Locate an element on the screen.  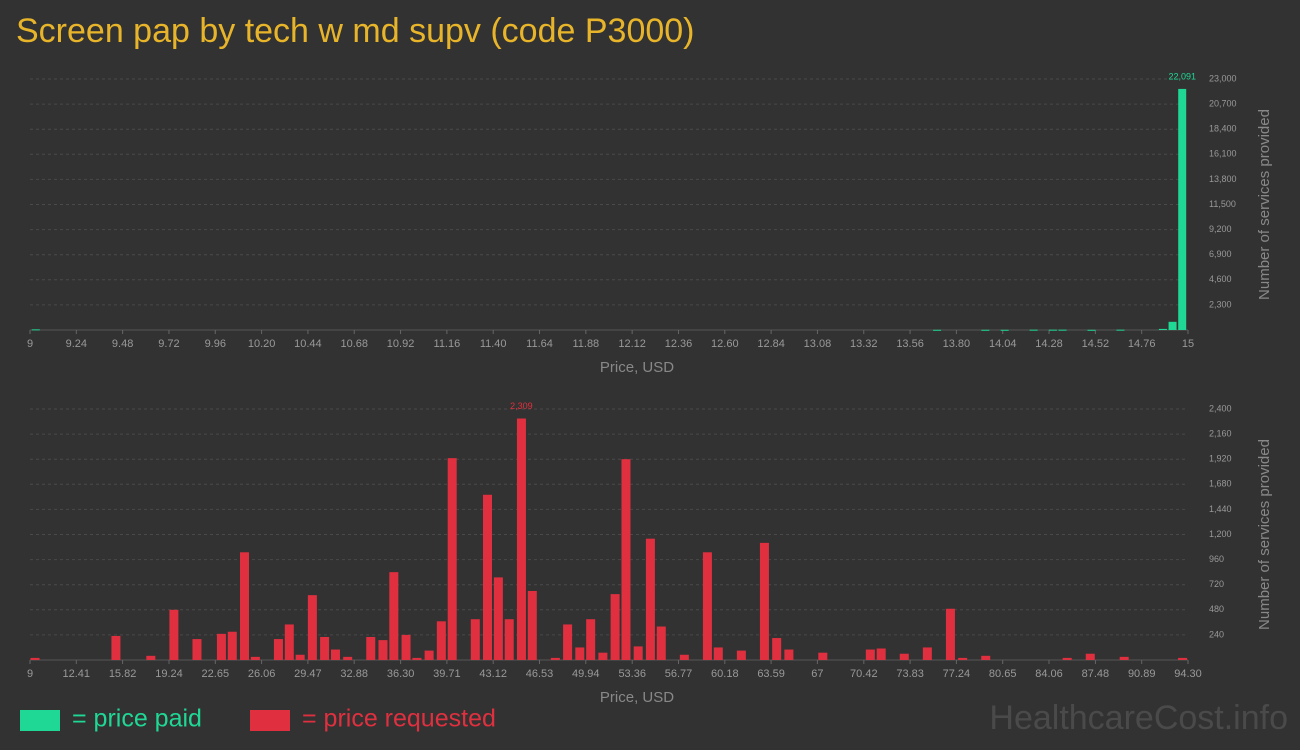
x-tick-label: 53.36 is located at coordinates (632, 674).